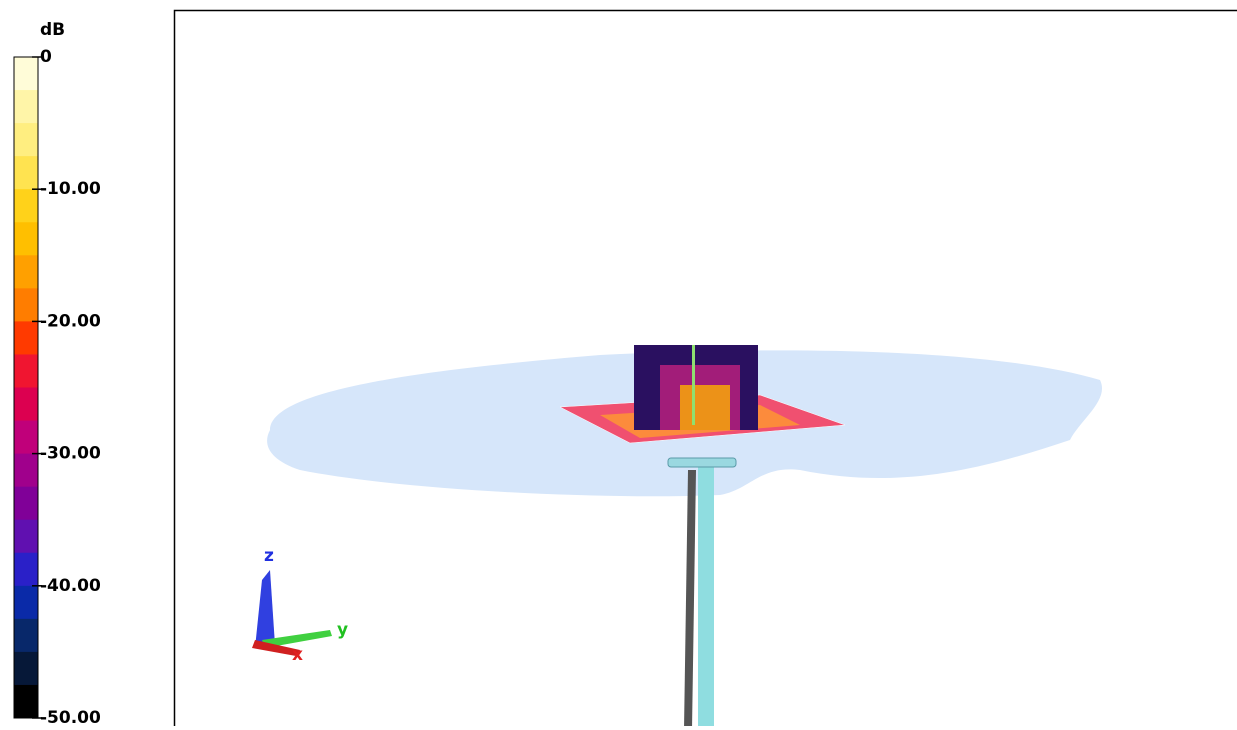 Image resolution: width=1237 pixels, height=730 pixels. I want to click on axis-y-label: y, so click(342, 630).